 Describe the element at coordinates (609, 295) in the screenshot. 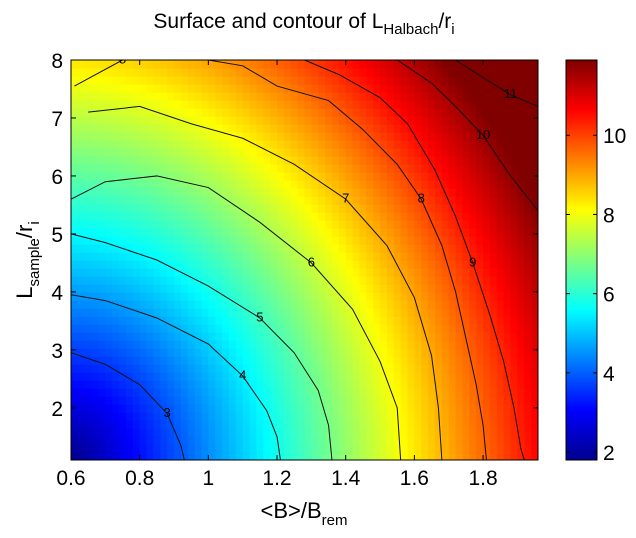

I see `colorbar-tick-label: 6` at that location.